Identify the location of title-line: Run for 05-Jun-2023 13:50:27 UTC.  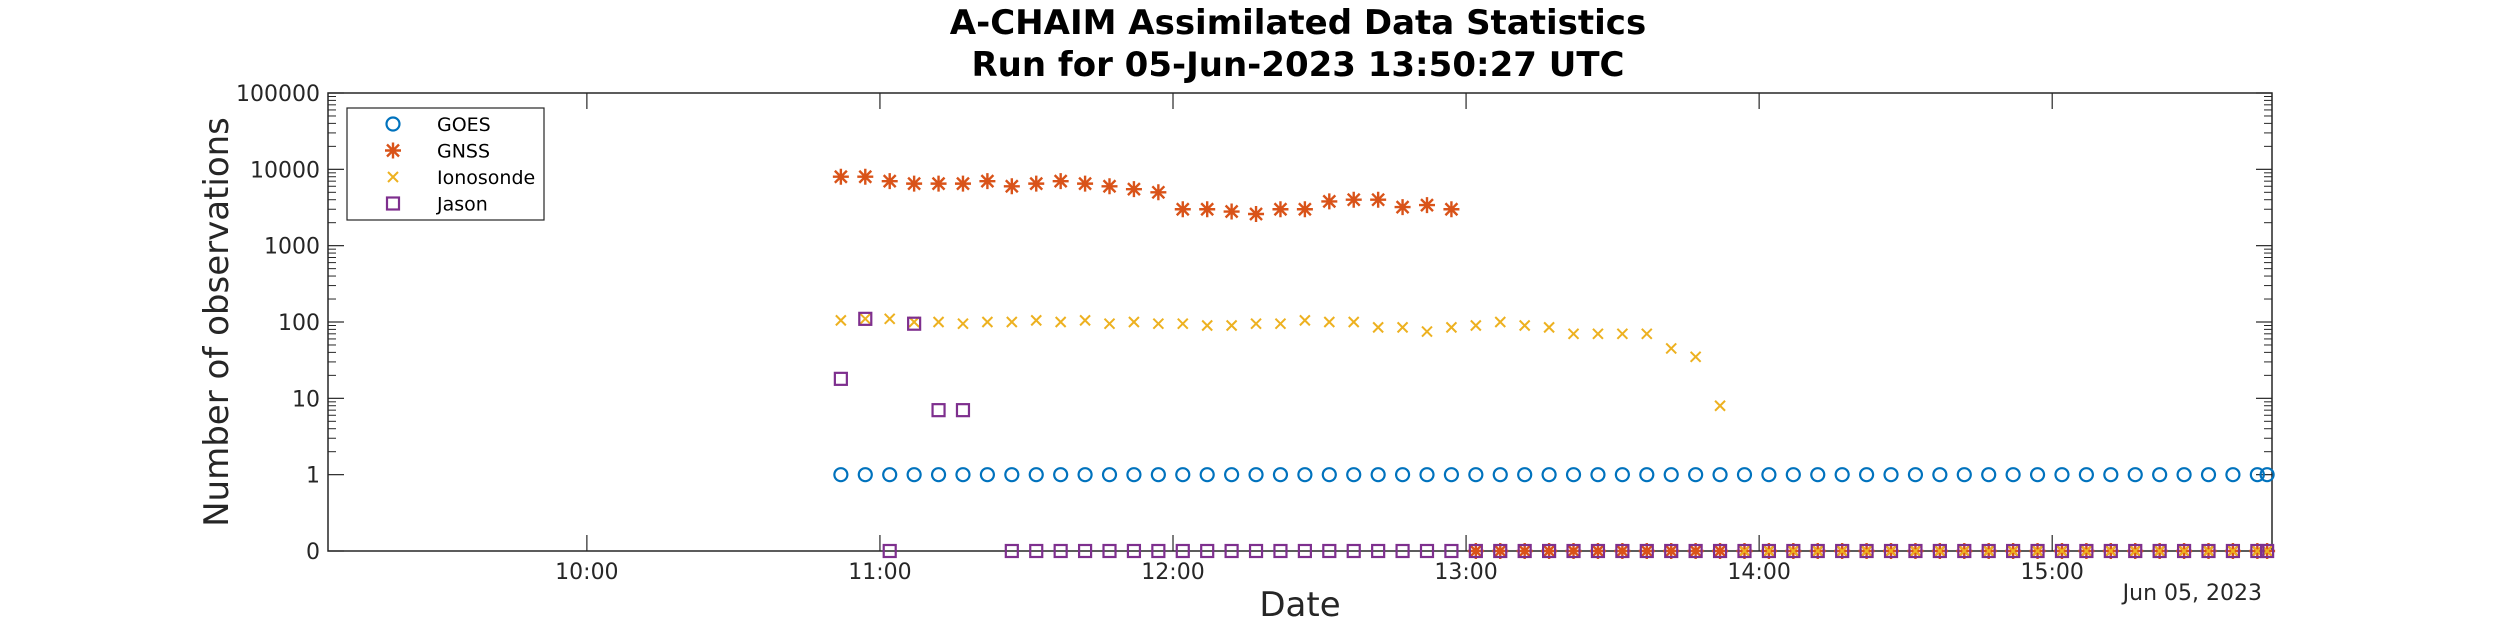
(1298, 65).